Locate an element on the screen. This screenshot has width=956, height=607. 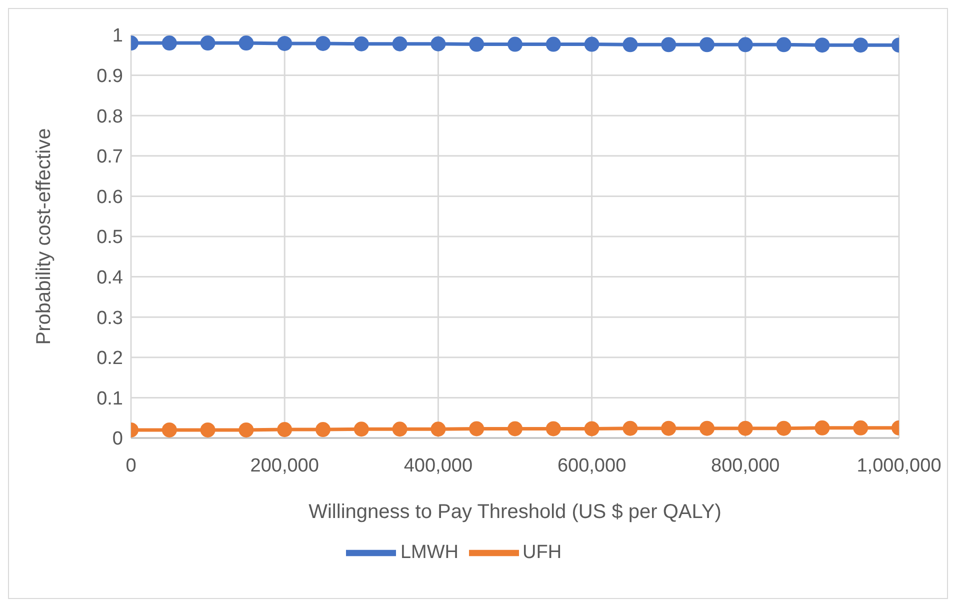
x-tick-label: 0 is located at coordinates (131, 465).